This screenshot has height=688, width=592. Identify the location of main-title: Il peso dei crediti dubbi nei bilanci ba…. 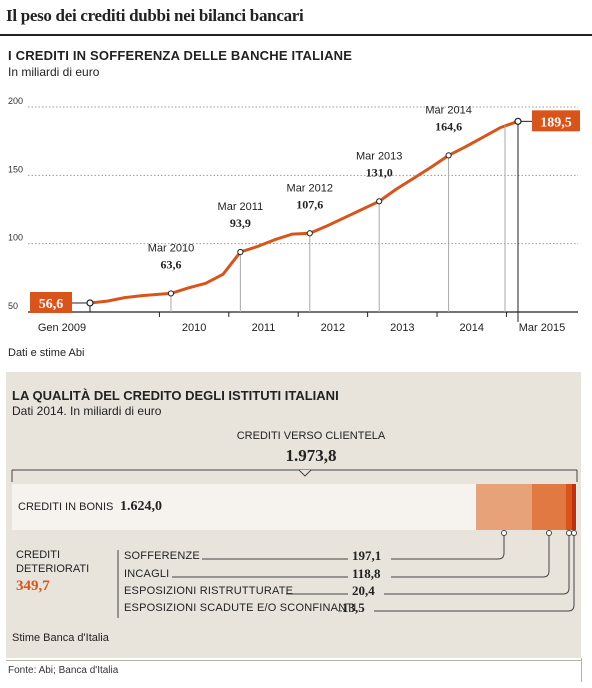
(155, 15).